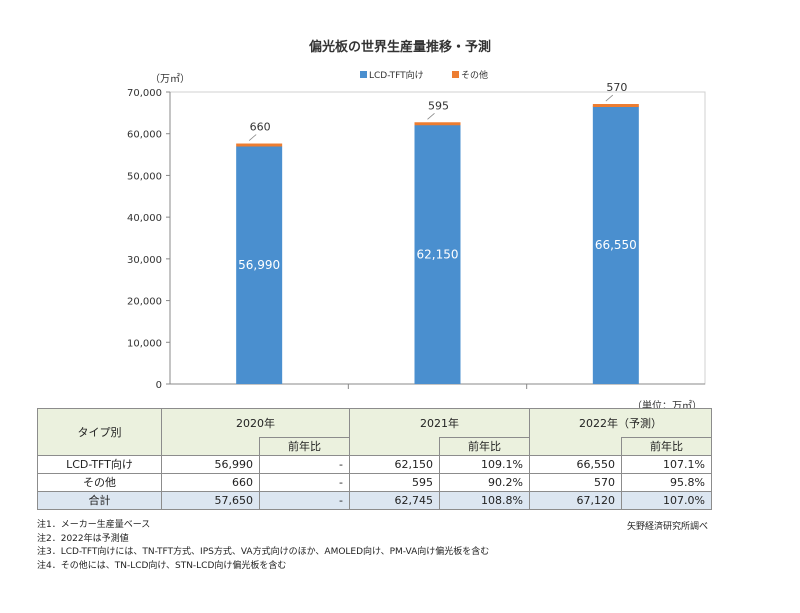 This screenshot has height=613, width=800. What do you see at coordinates (394, 464) in the screenshot?
I see `cell-2021: 62,150` at bounding box center [394, 464].